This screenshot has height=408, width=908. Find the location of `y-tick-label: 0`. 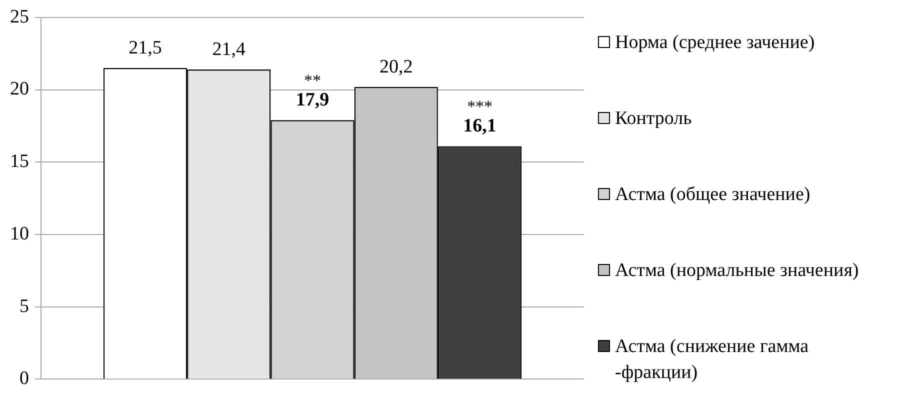

y-tick-label: 0 is located at coordinates (24, 379).